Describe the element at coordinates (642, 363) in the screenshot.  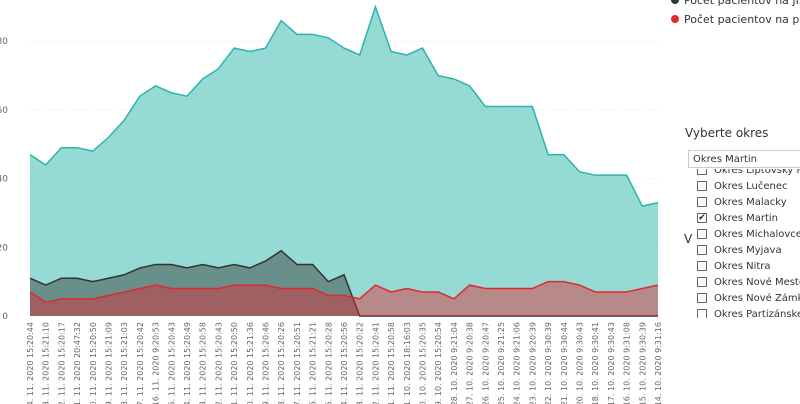
I see `x-tick-label: 15. 10. 2020 9:30:39` at that location.